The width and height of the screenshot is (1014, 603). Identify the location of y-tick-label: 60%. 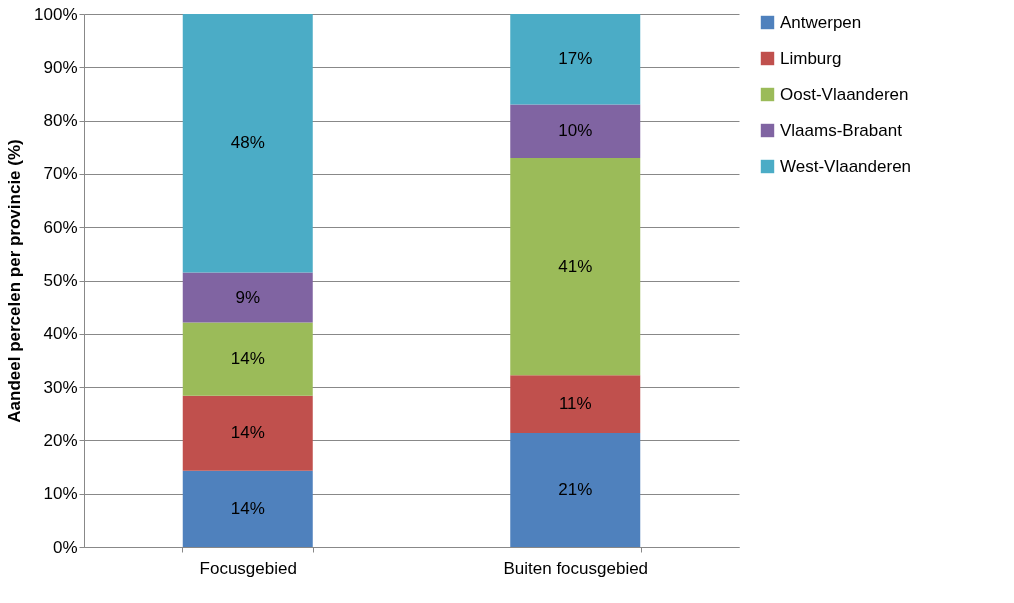
(60, 227).